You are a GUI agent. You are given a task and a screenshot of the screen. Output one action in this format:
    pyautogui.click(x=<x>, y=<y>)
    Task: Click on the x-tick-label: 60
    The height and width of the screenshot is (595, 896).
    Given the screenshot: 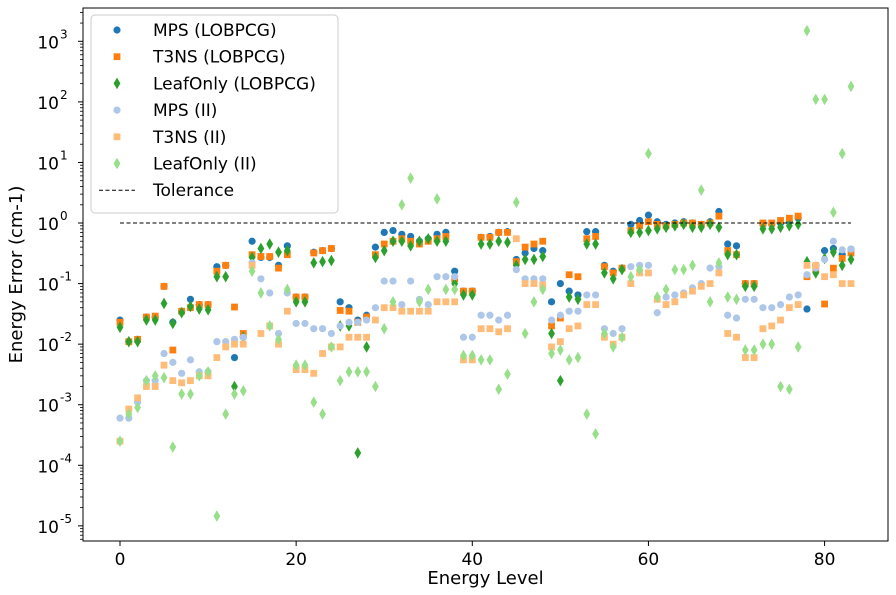 What is the action you would take?
    pyautogui.click(x=649, y=560)
    